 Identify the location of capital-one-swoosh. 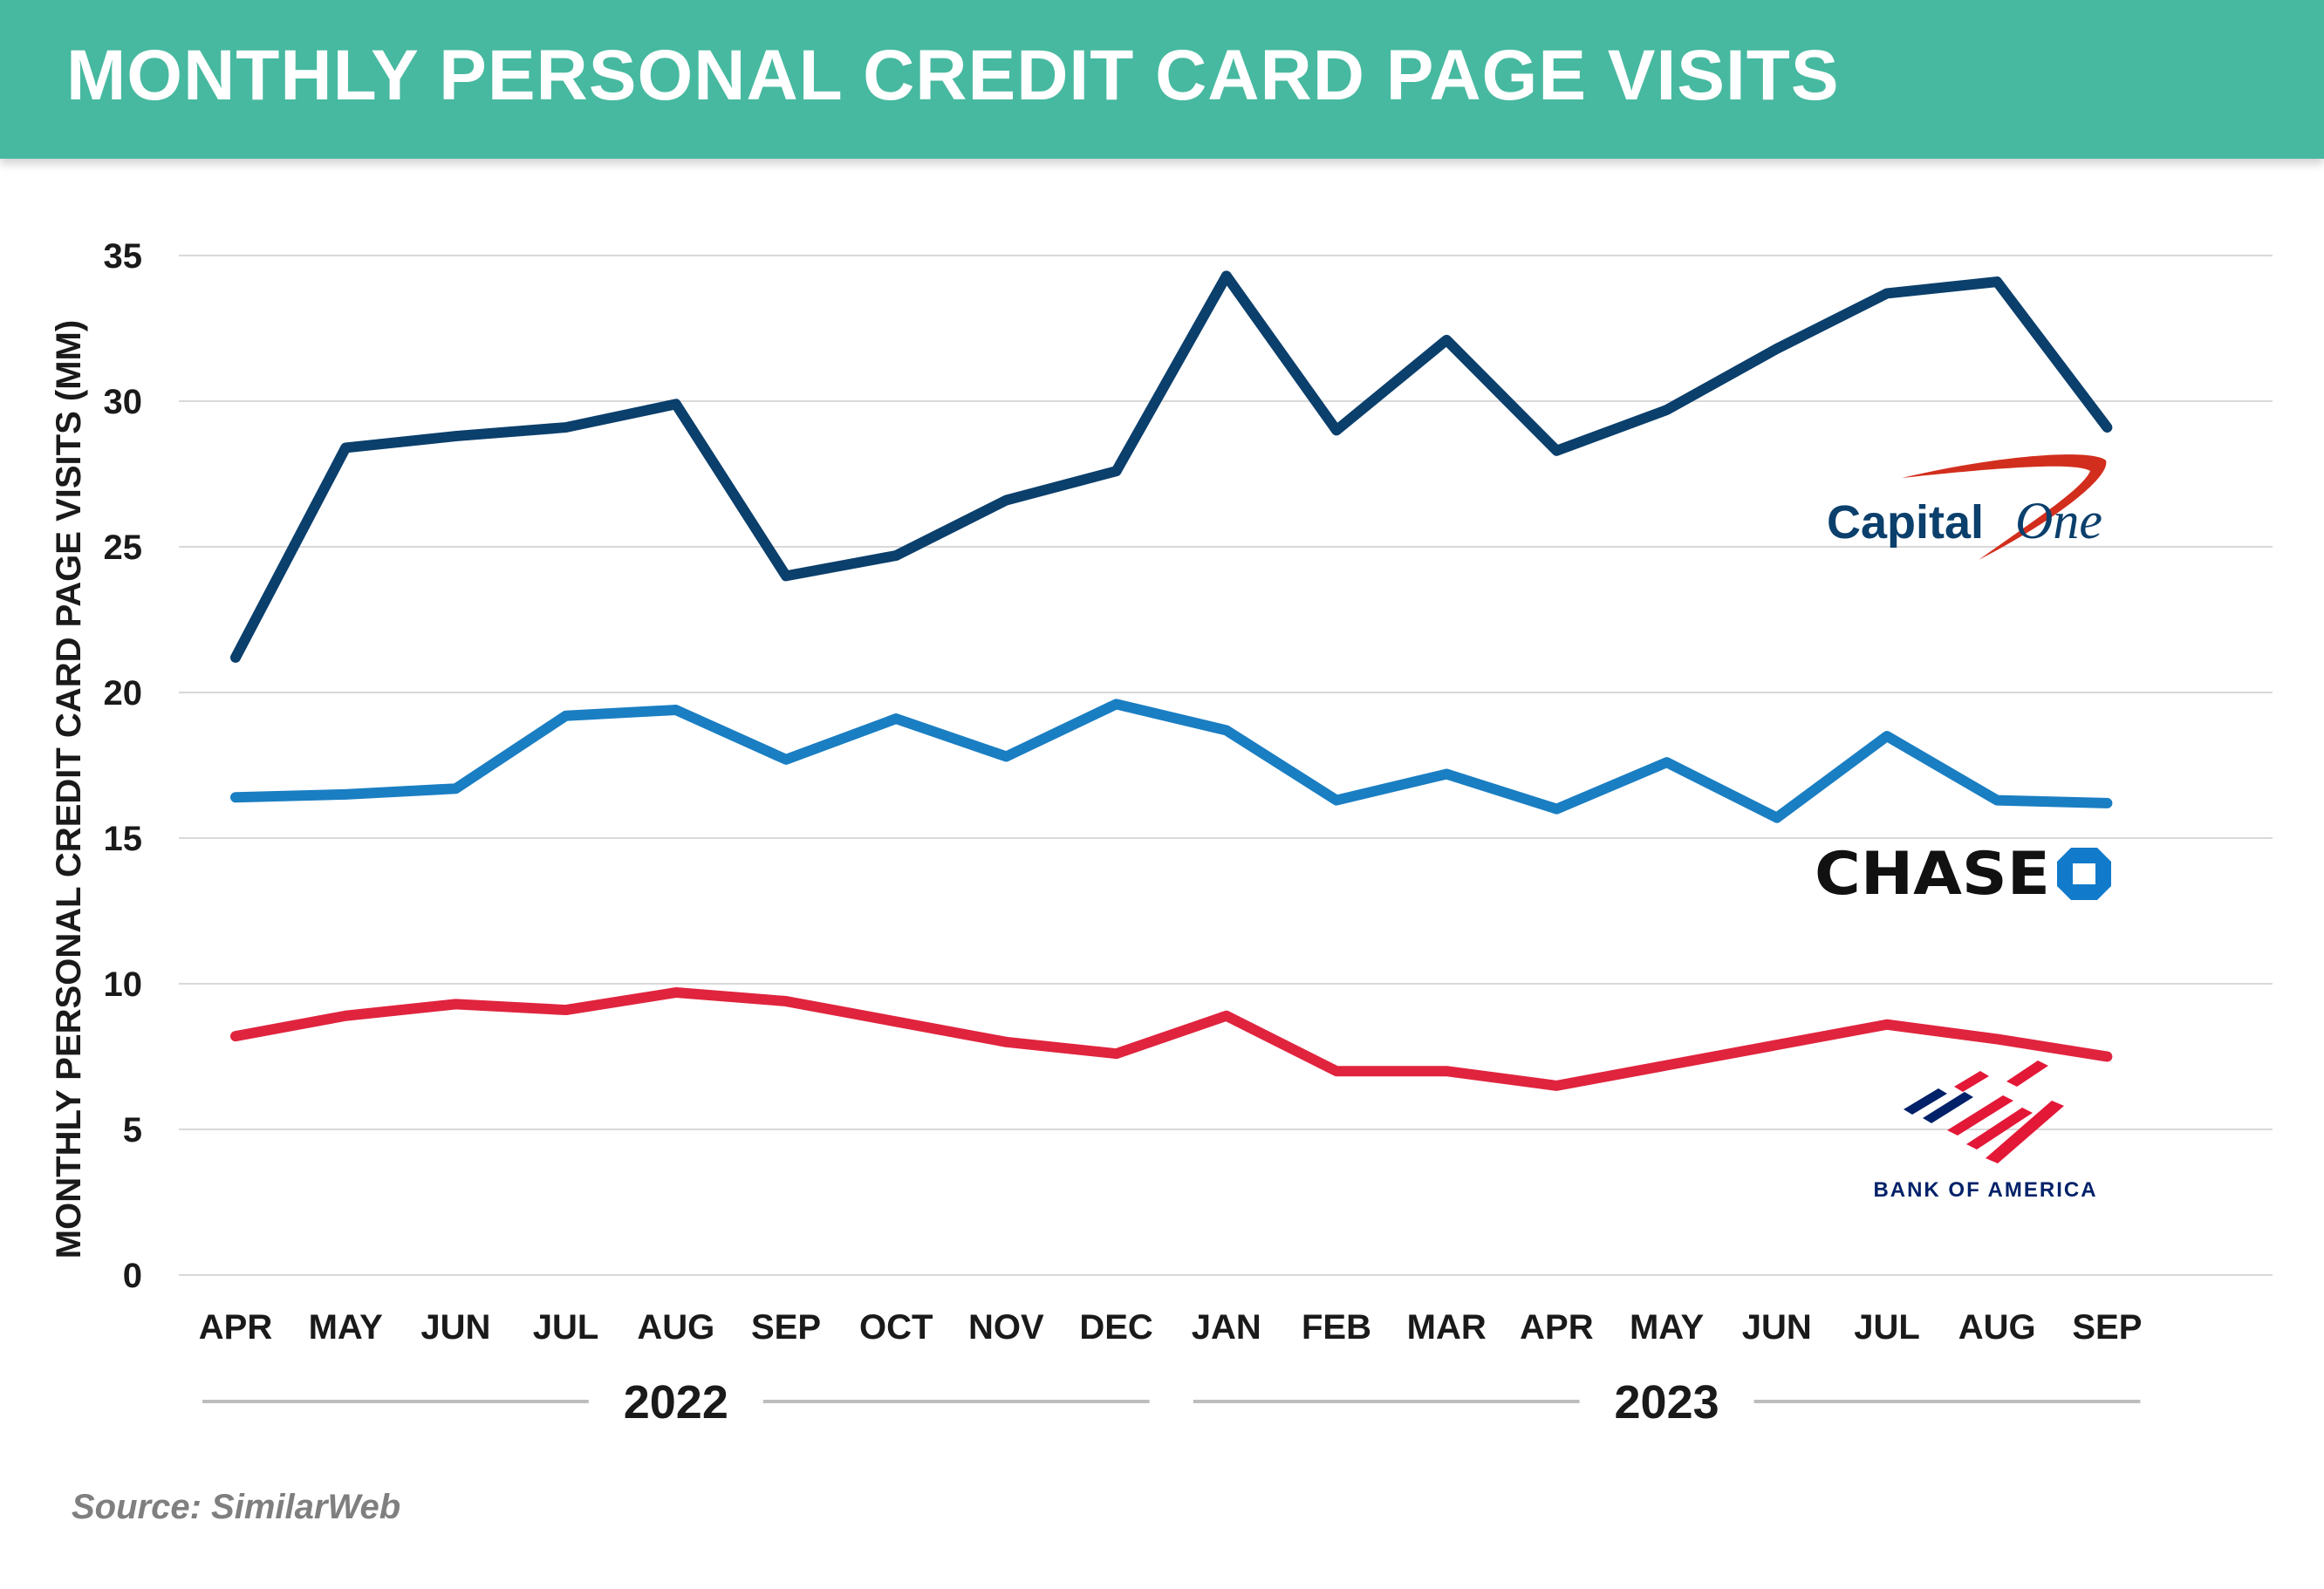
(2005, 507).